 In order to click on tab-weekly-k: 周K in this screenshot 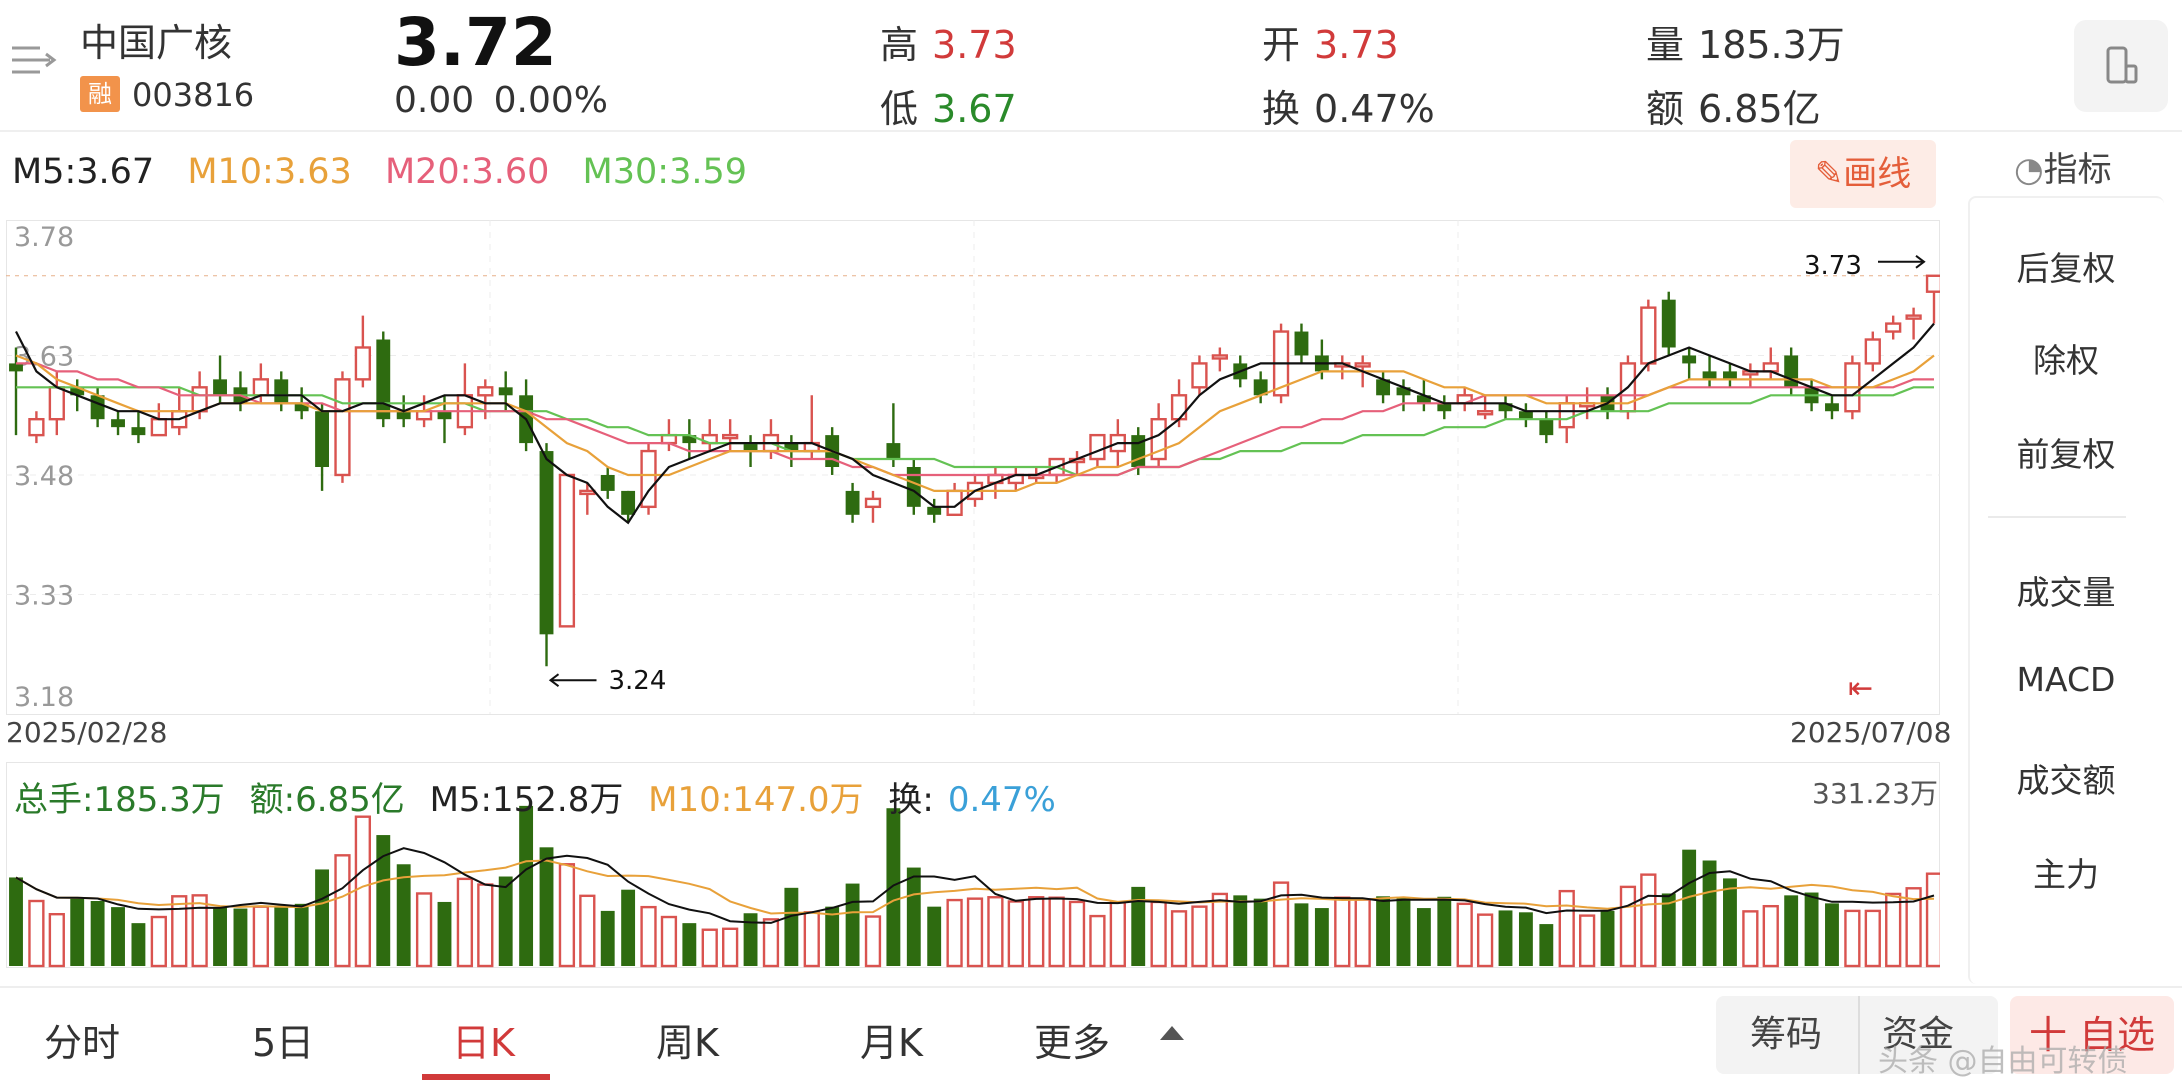, I will do `click(687, 1043)`.